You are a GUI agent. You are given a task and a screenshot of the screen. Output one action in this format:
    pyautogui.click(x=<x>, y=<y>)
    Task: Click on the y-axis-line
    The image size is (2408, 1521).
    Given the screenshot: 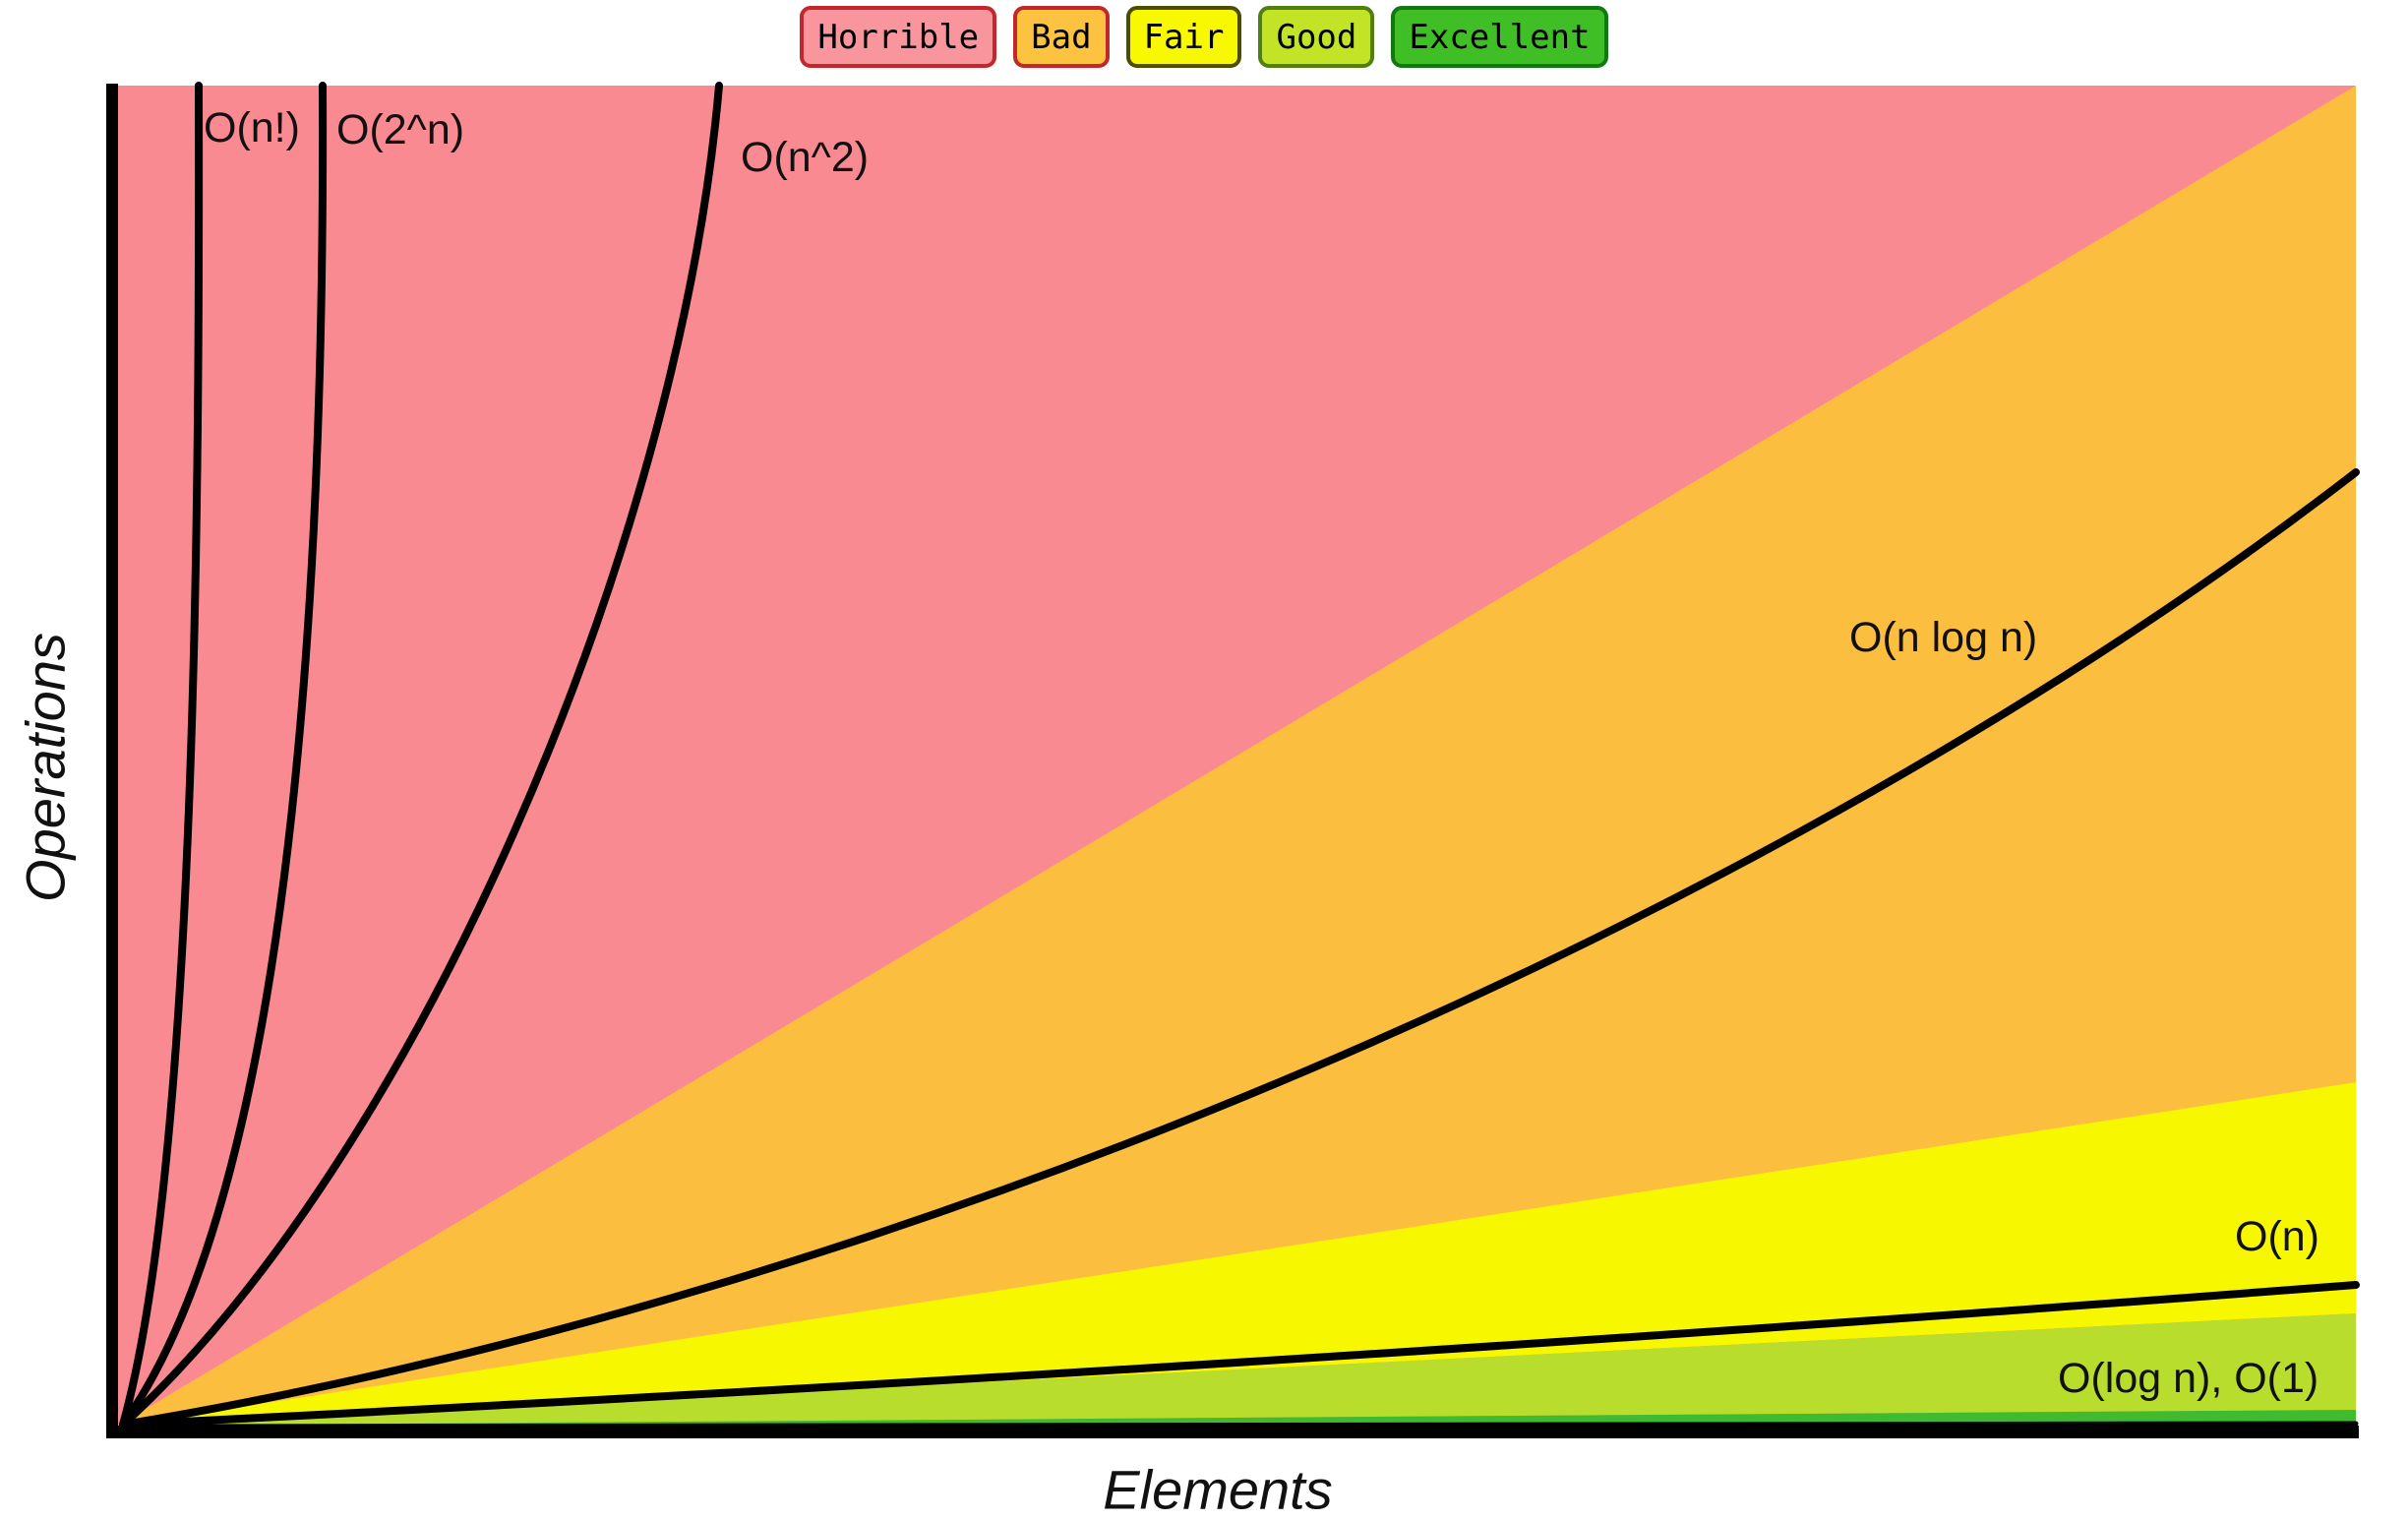 What is the action you would take?
    pyautogui.click(x=112, y=761)
    